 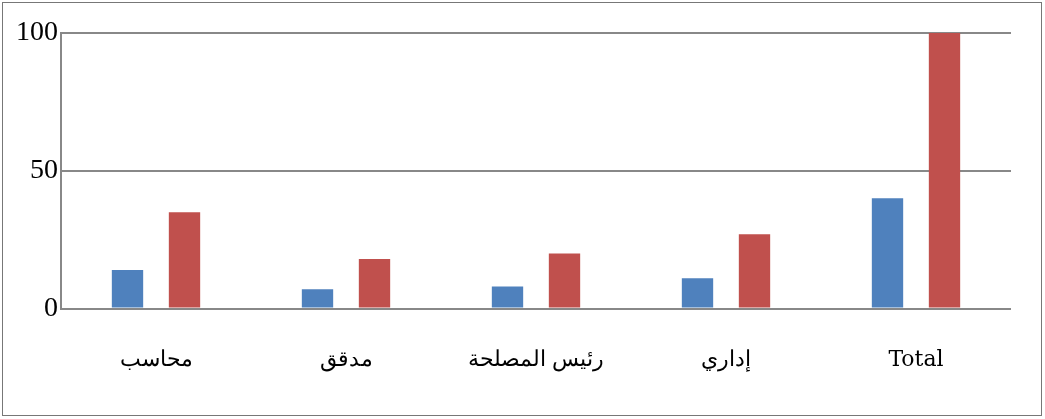 I want to click on x-tick-label: محاسب, so click(x=156, y=358).